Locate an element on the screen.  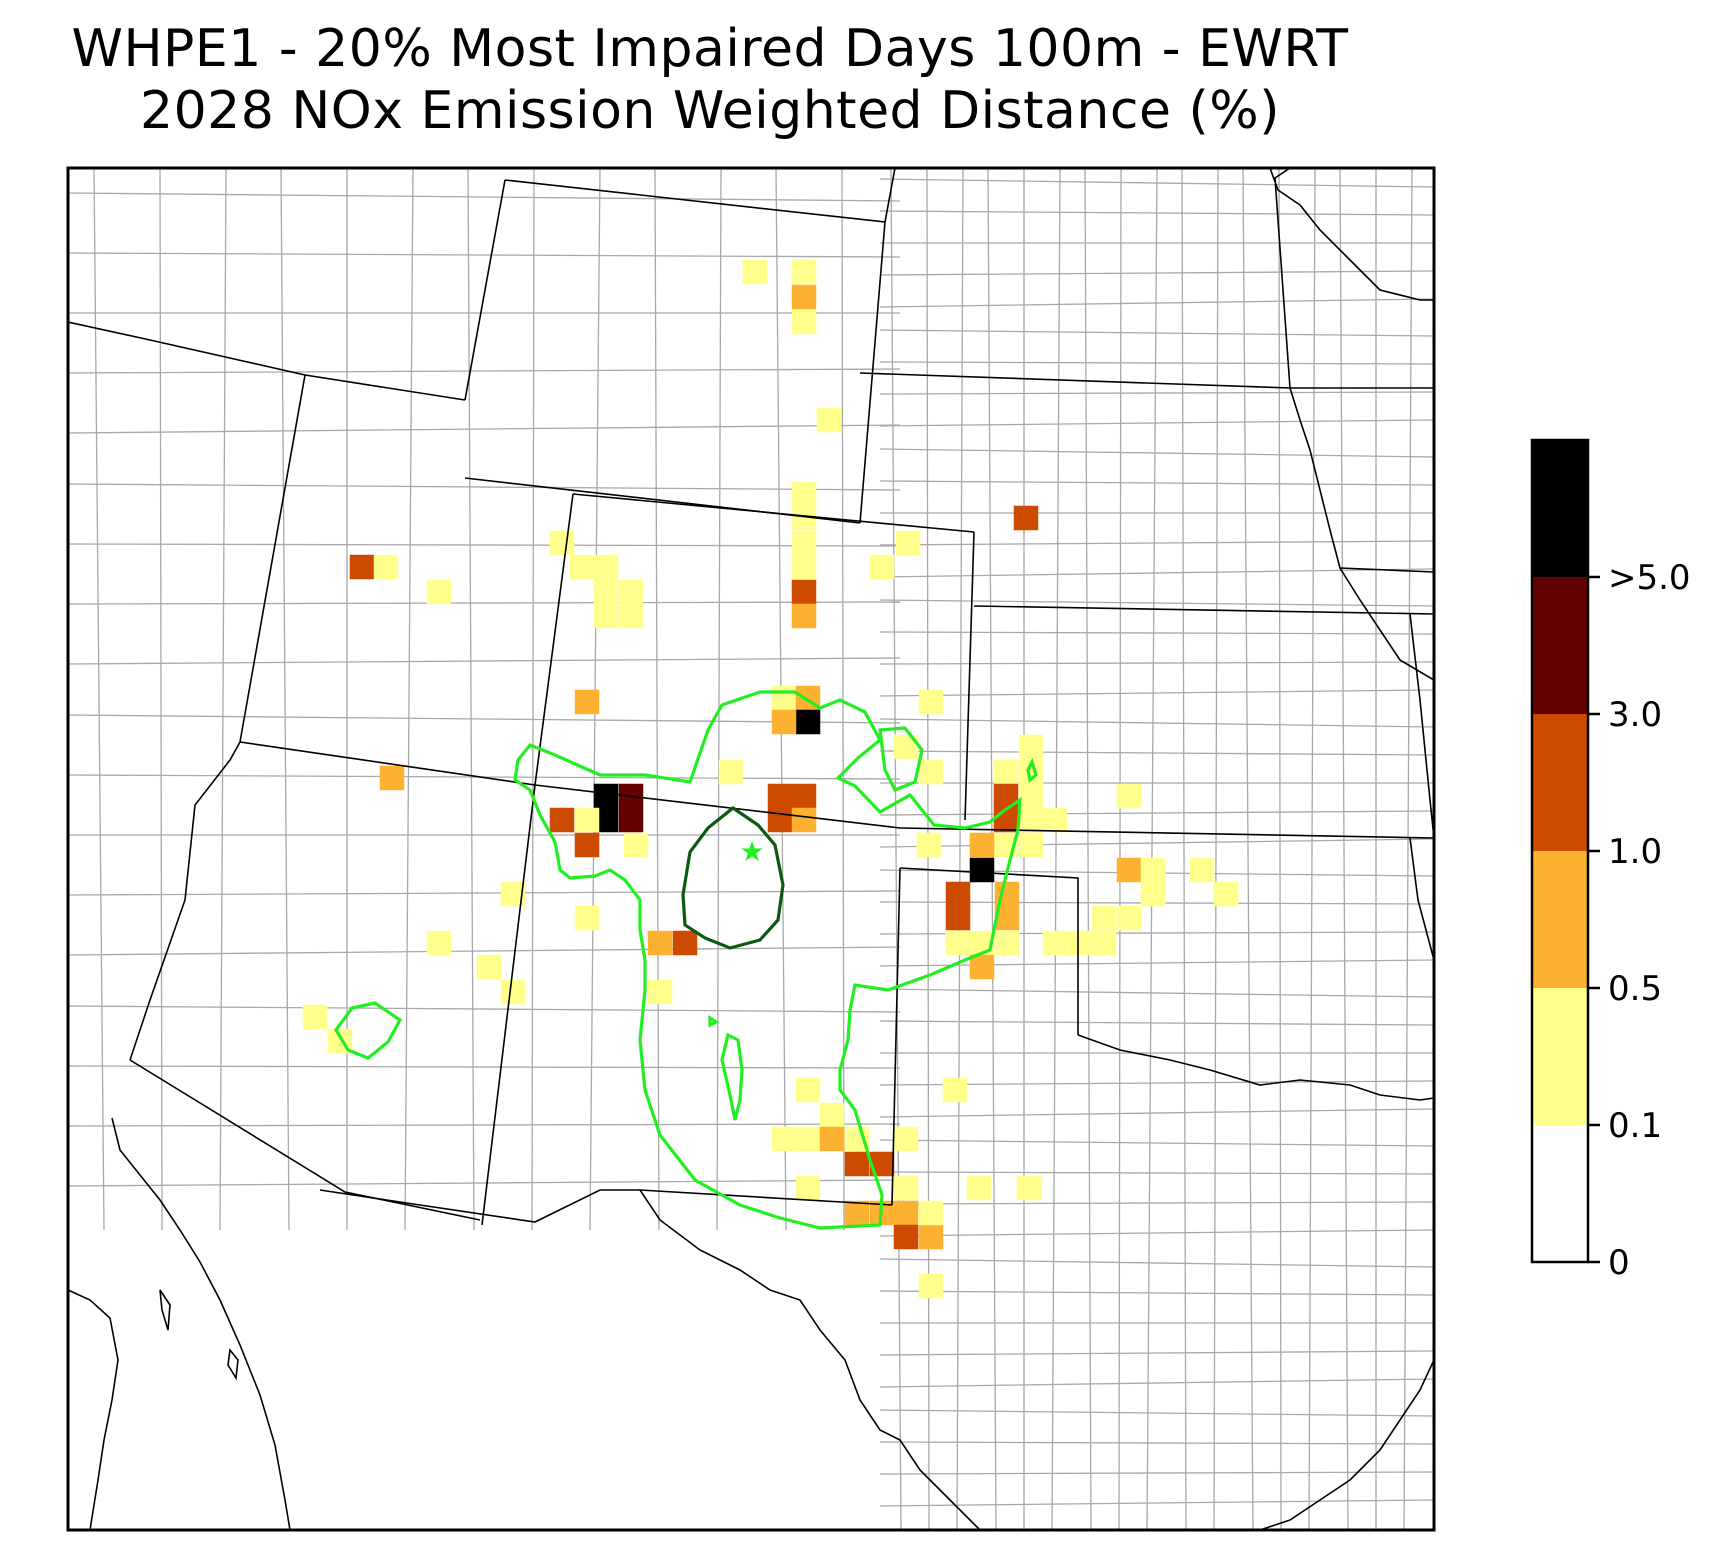
colorbar-labels: 0 0.1 0.5 1.0 3.0 >5.0 is located at coordinates (1649, 920).